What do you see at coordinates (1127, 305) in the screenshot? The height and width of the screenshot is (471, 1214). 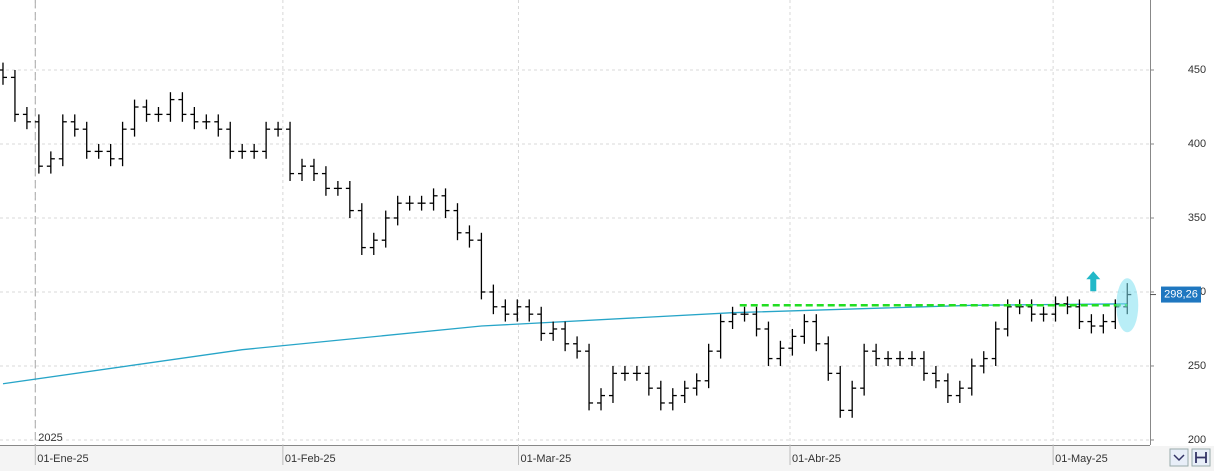 I see `breakout-highlight` at bounding box center [1127, 305].